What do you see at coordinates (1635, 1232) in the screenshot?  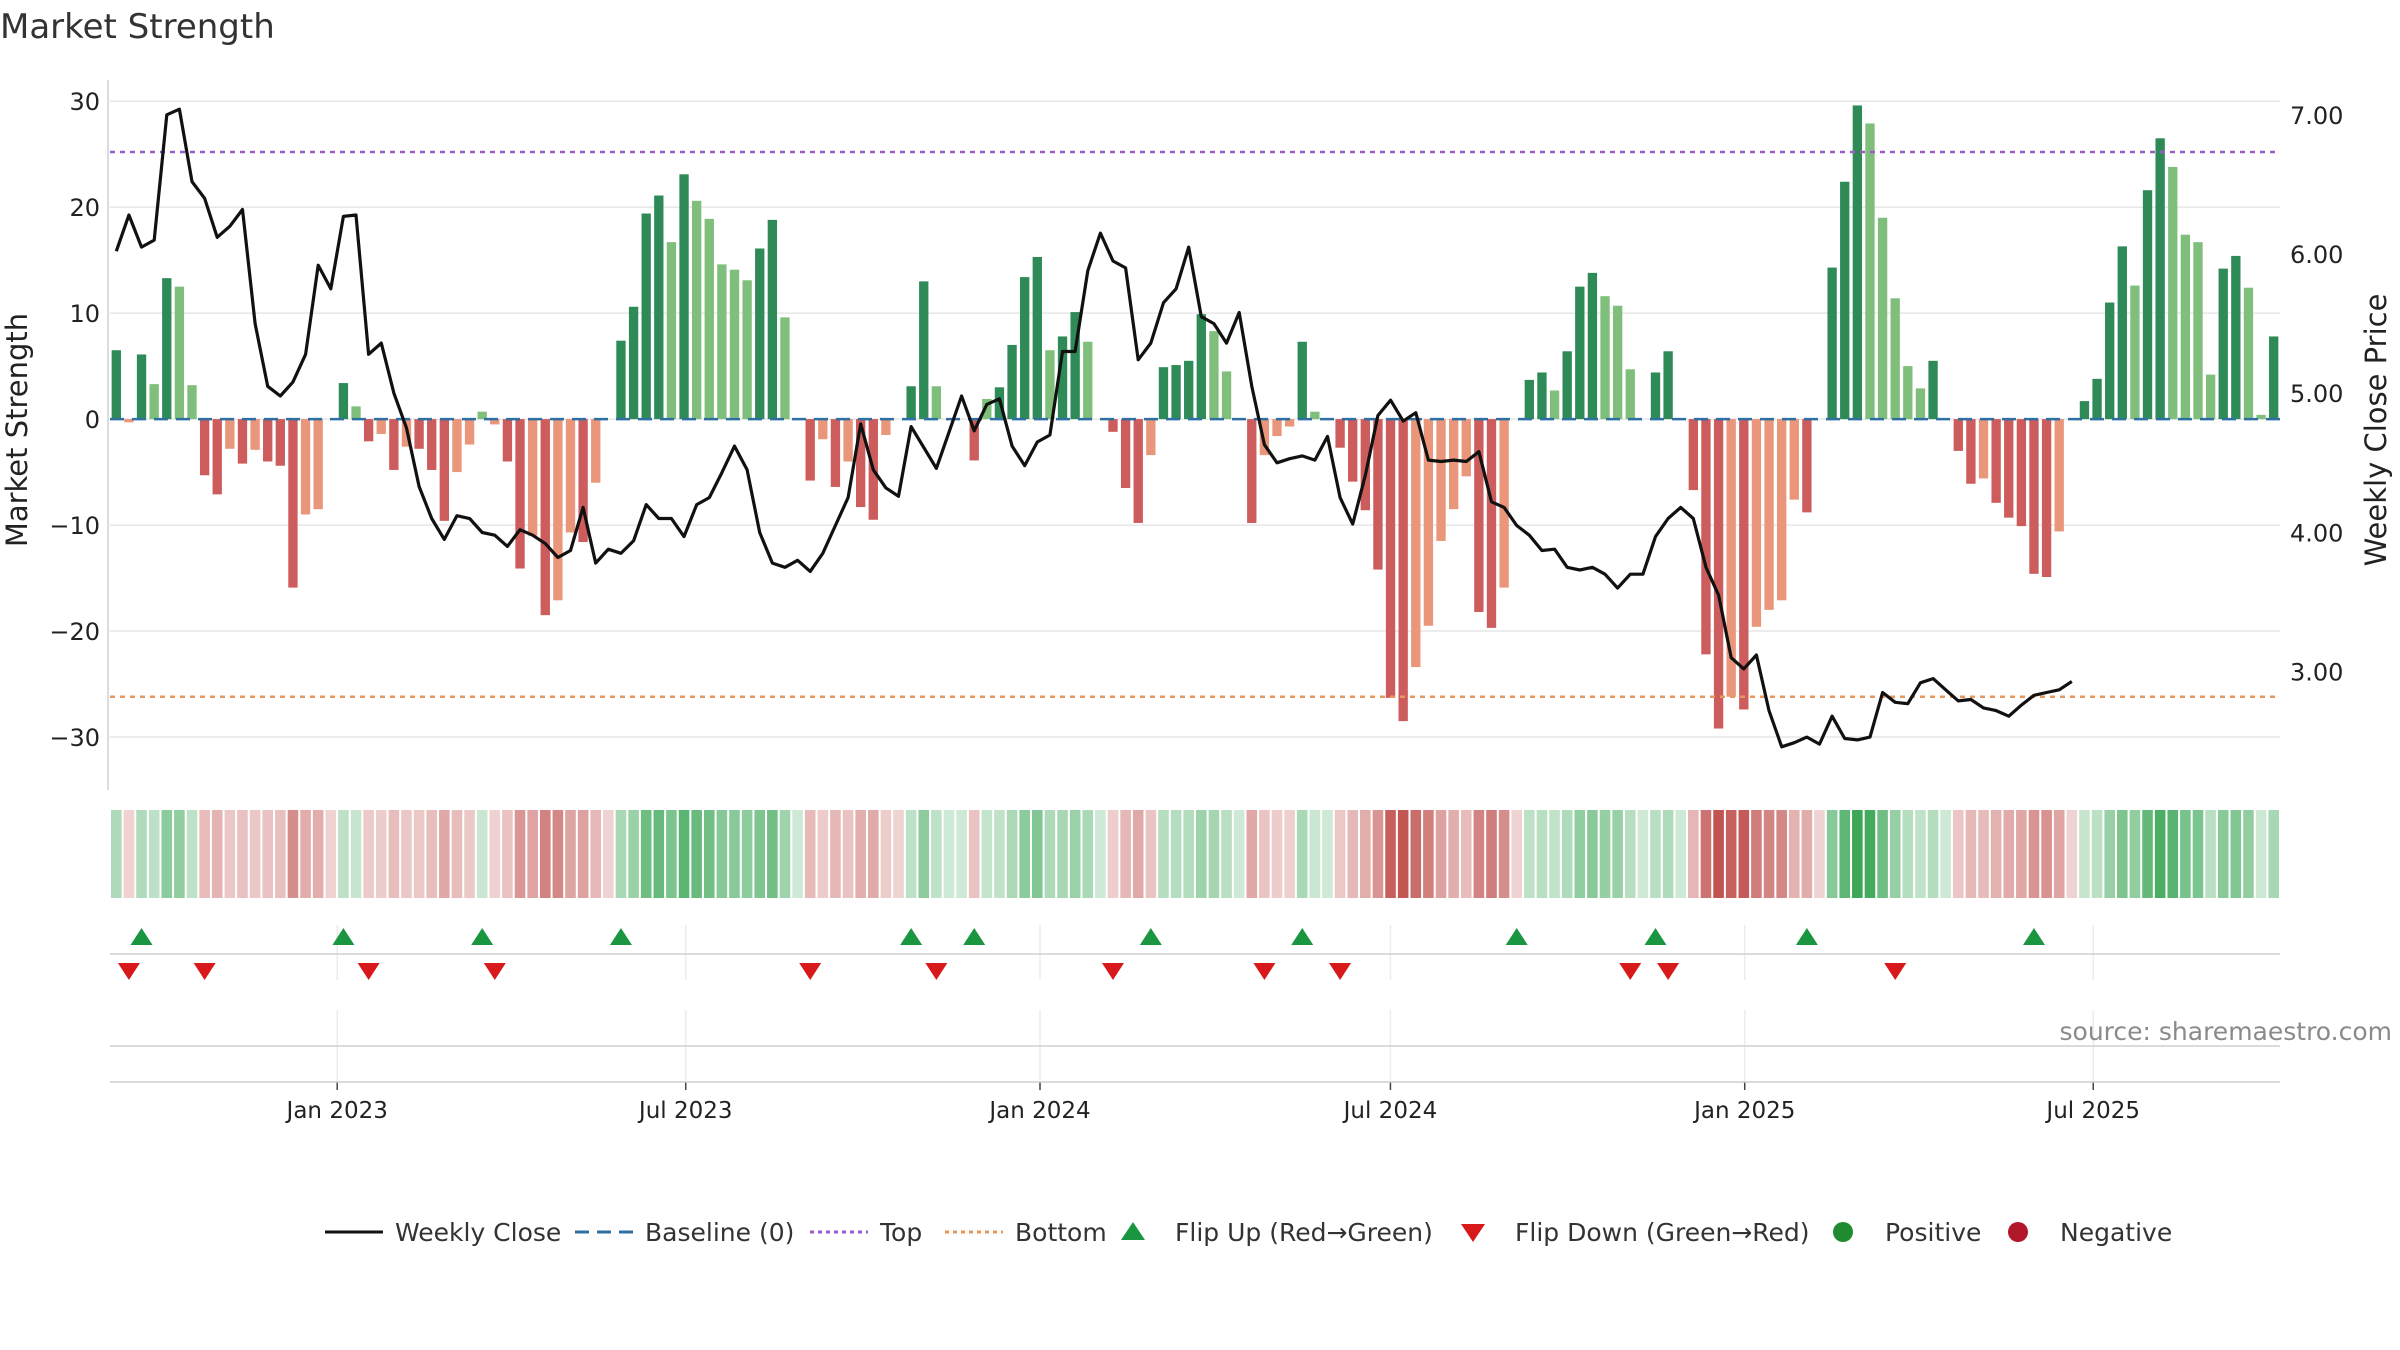 I see `legend-item: Flip Down (Green→Red)` at bounding box center [1635, 1232].